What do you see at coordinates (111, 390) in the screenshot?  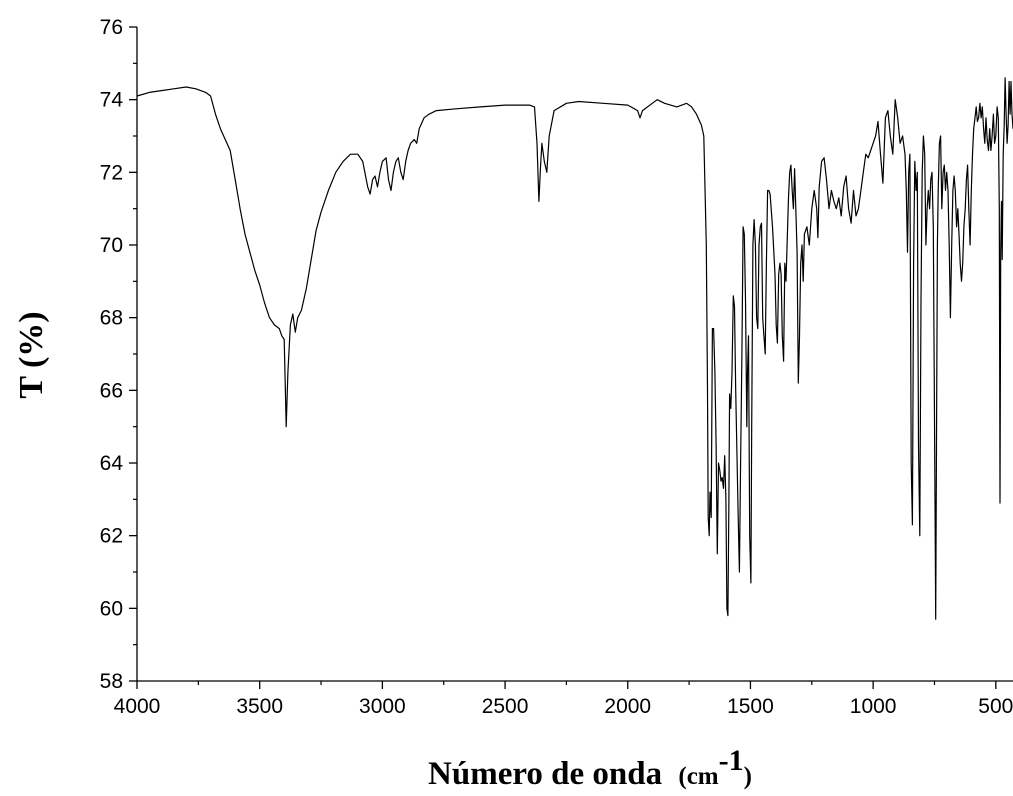 I see `y-tick-label: 66` at bounding box center [111, 390].